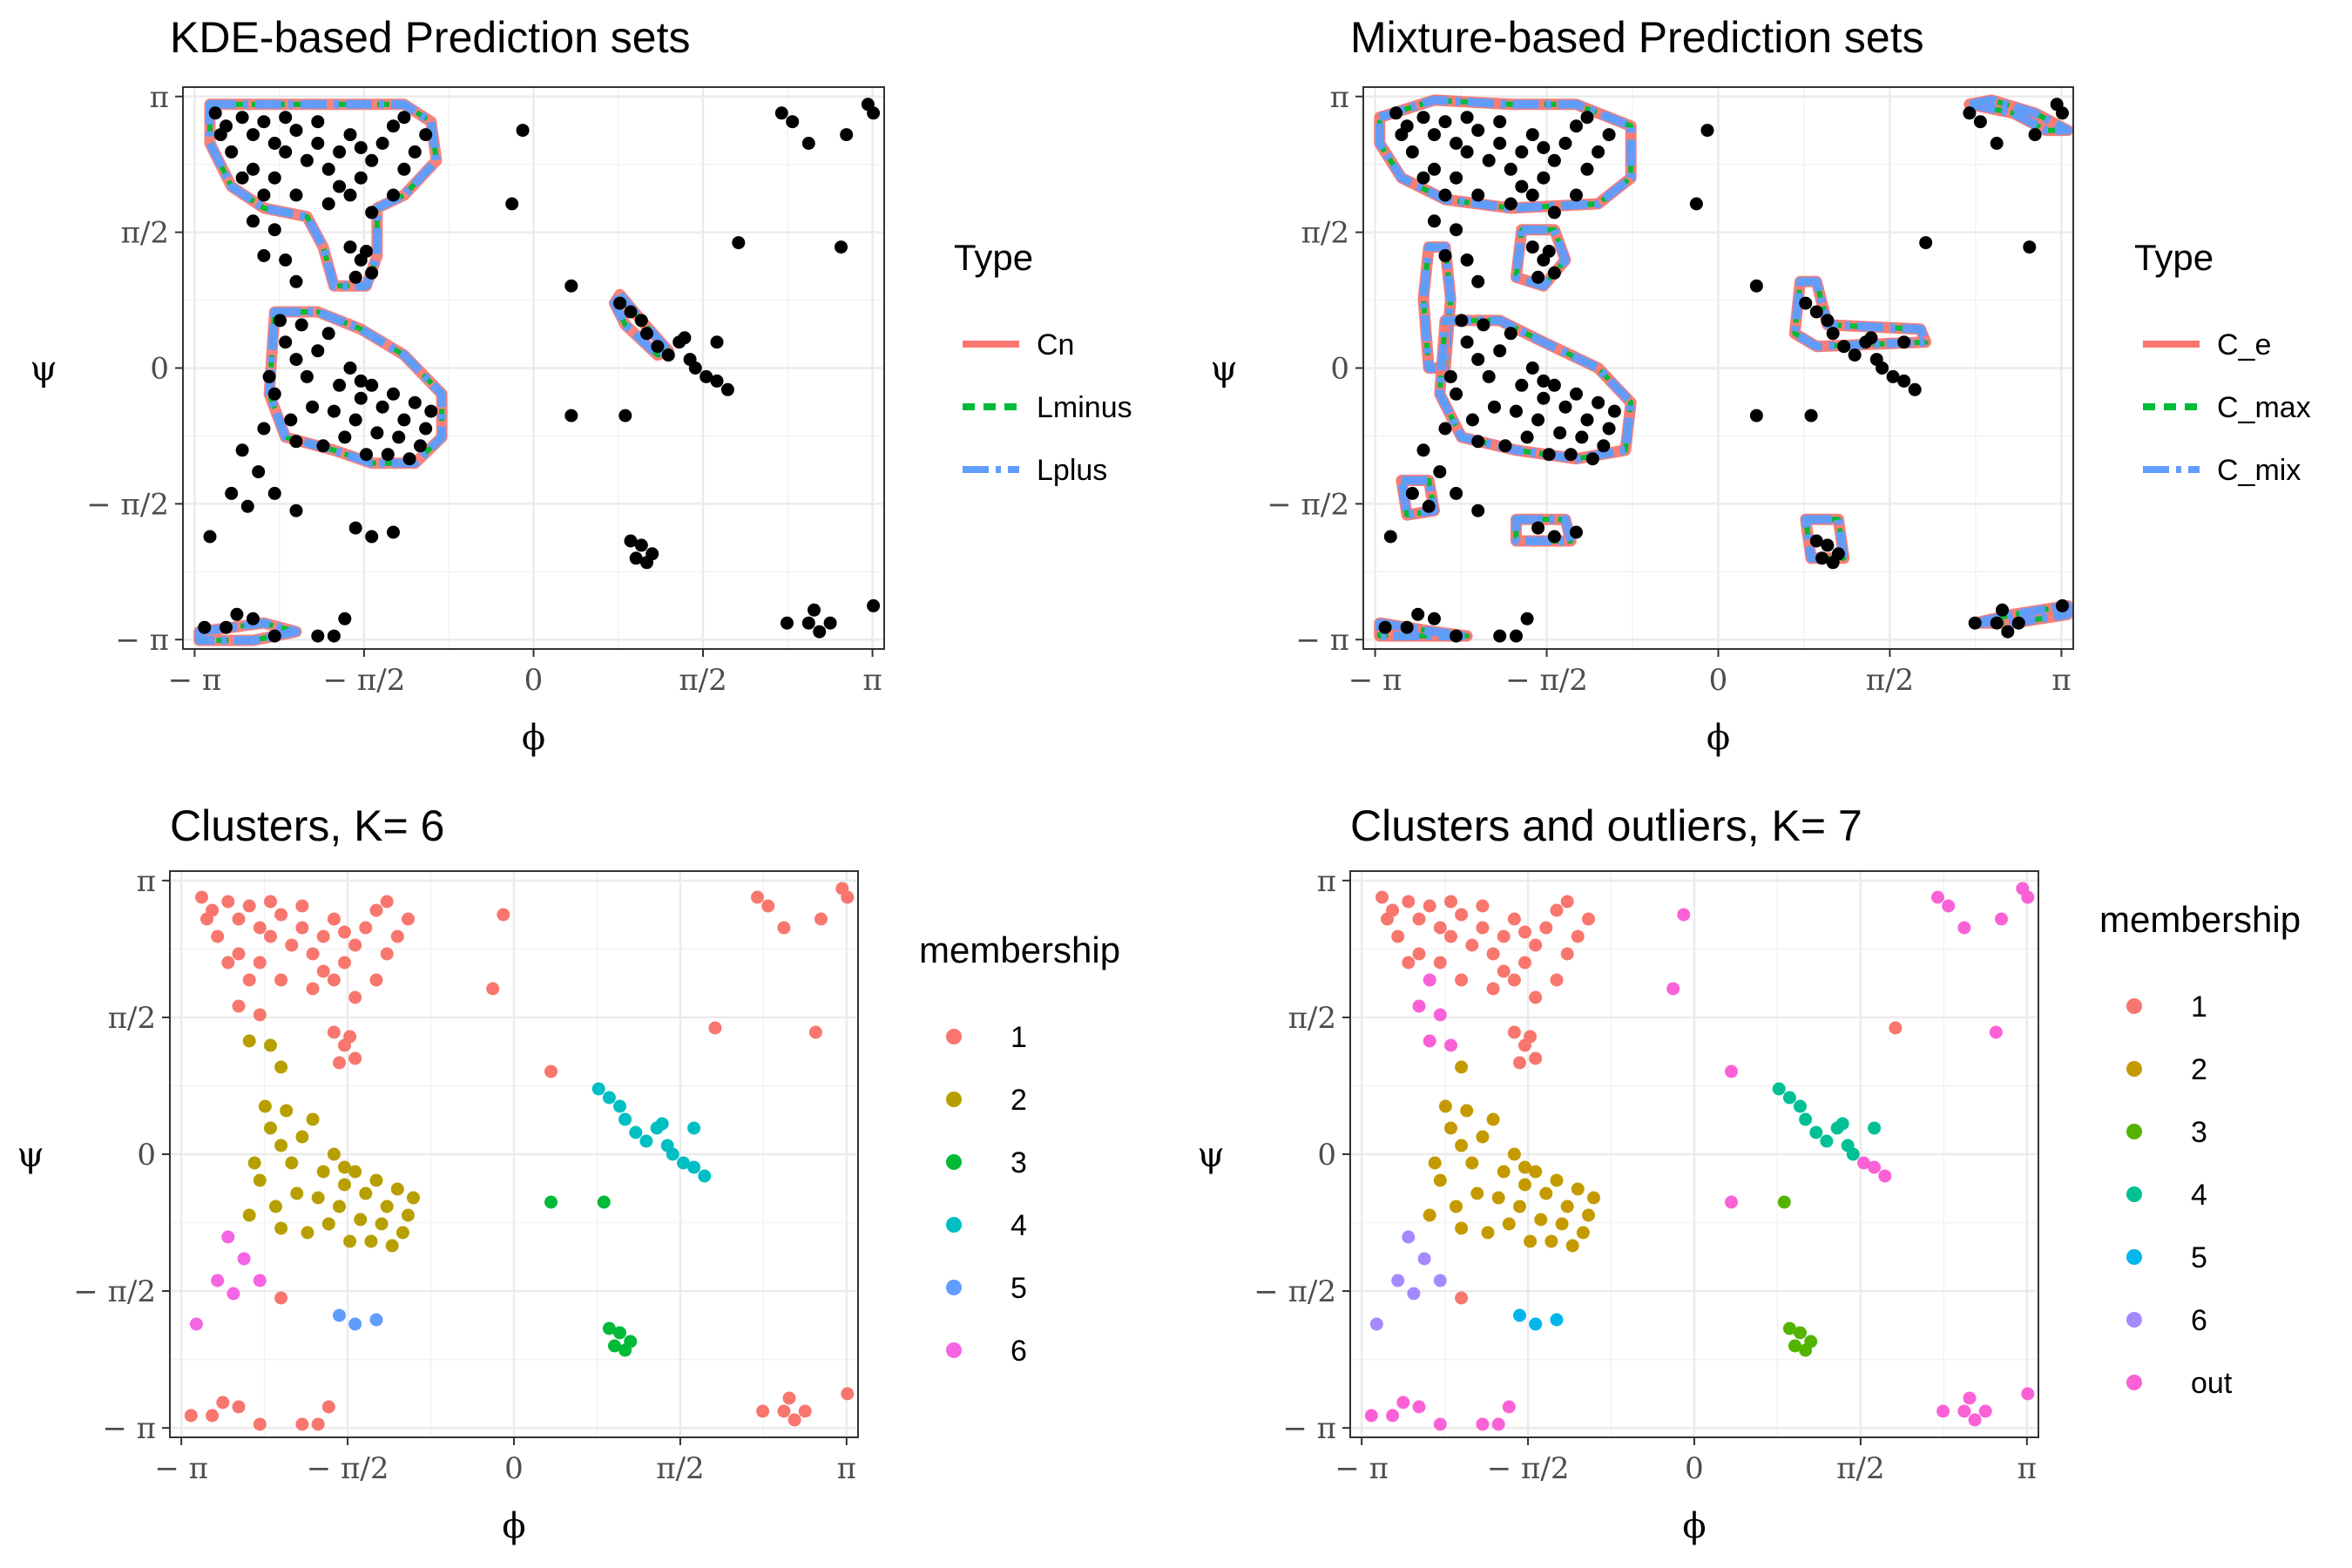 The height and width of the screenshot is (1568, 2352). What do you see at coordinates (1018, 1162) in the screenshot?
I see `legend-label-3: 3` at bounding box center [1018, 1162].